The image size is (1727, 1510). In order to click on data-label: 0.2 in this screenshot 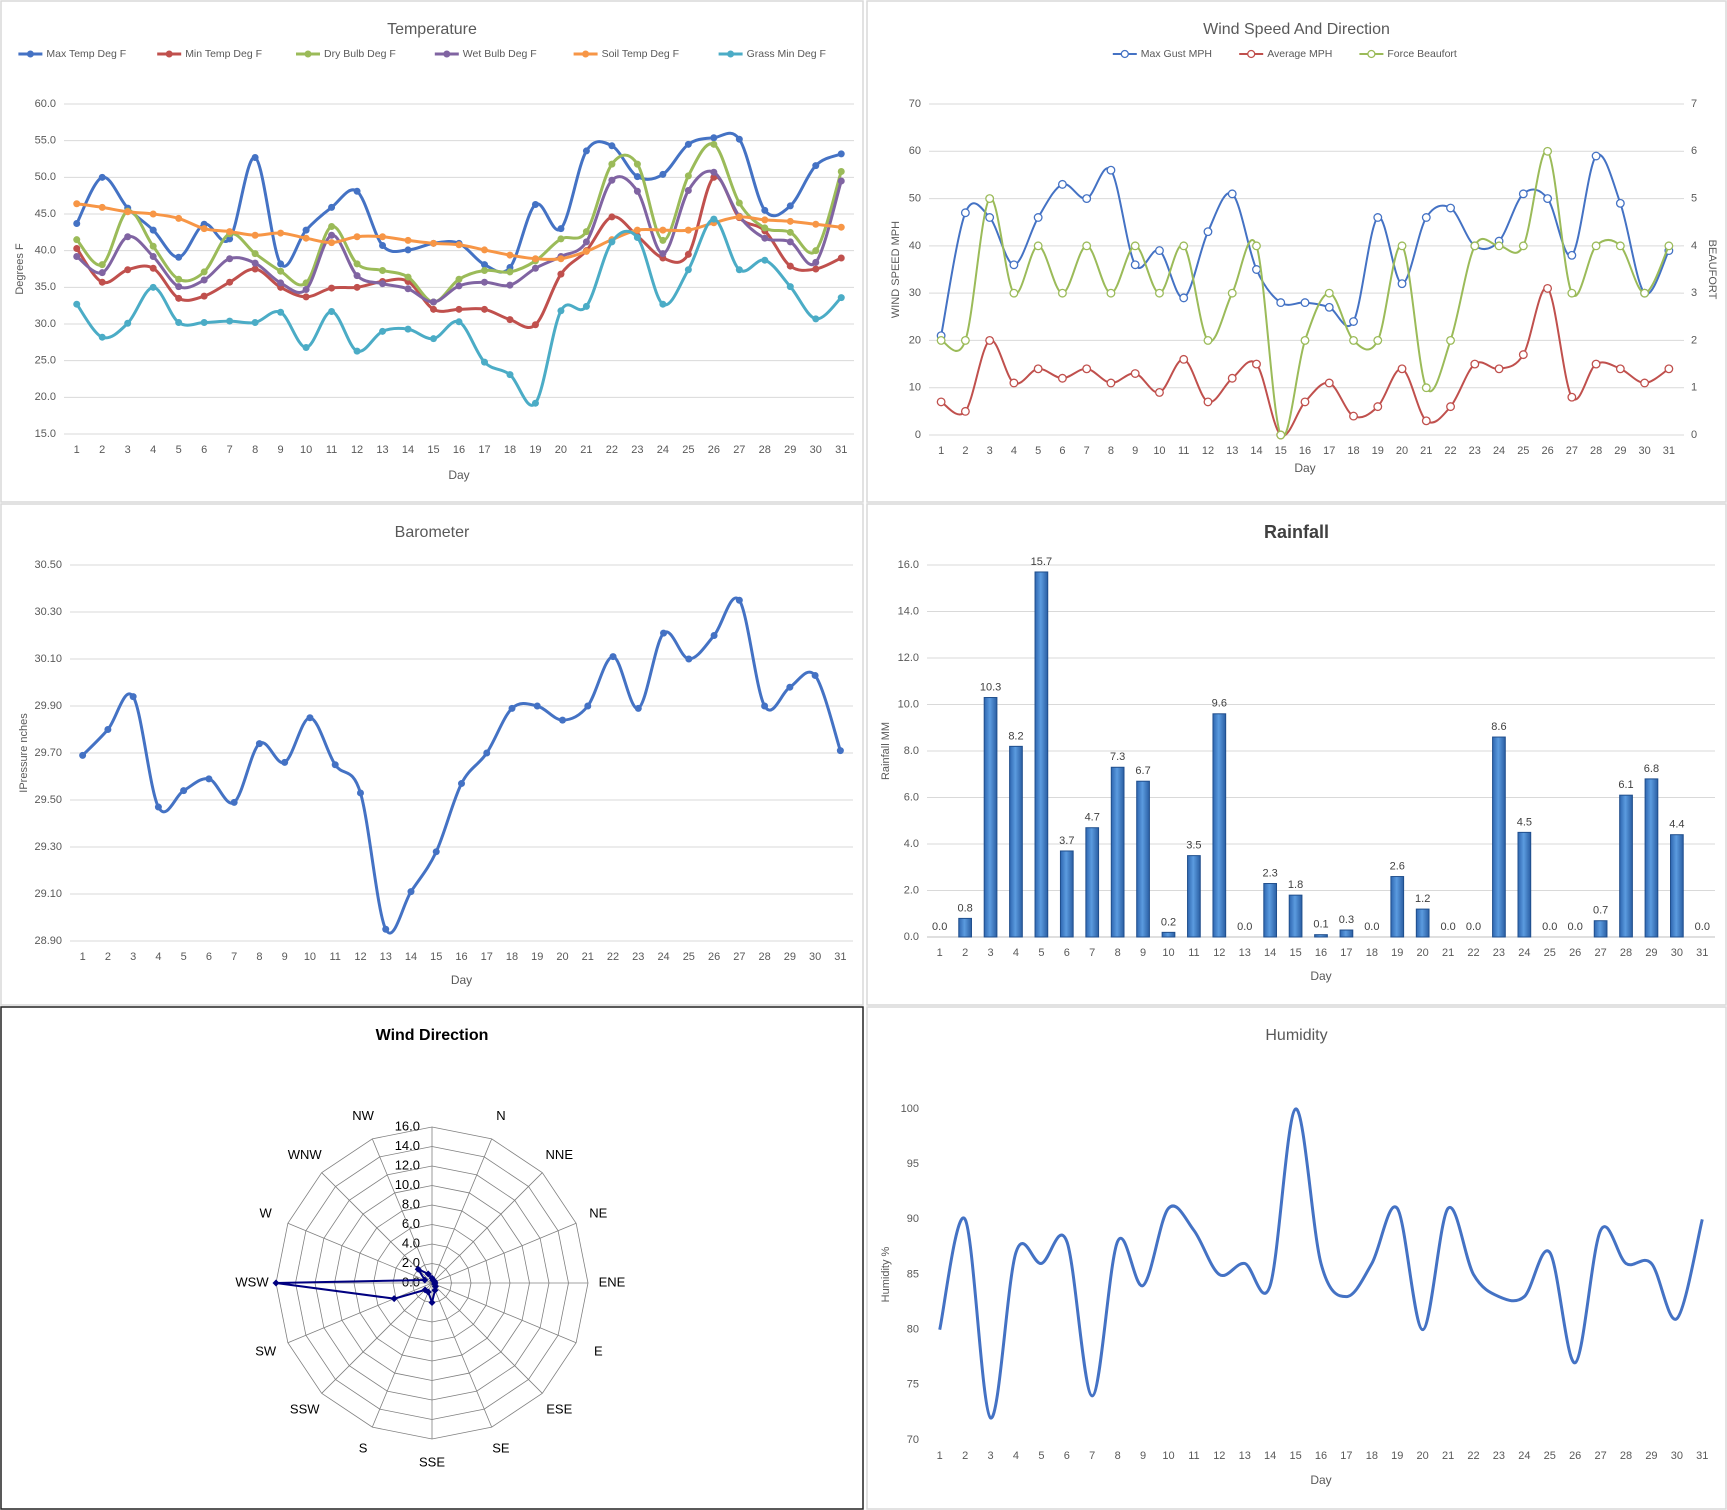, I will do `click(1168, 922)`.